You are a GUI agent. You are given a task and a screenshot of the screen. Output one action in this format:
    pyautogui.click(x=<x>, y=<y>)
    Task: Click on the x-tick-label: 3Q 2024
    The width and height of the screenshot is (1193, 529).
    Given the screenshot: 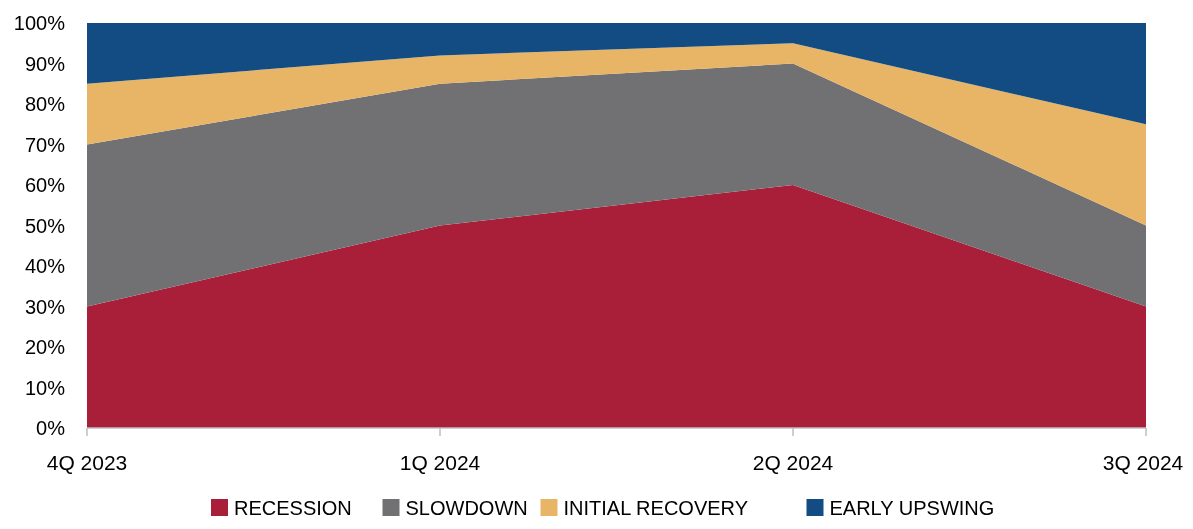 What is the action you would take?
    pyautogui.click(x=1143, y=462)
    